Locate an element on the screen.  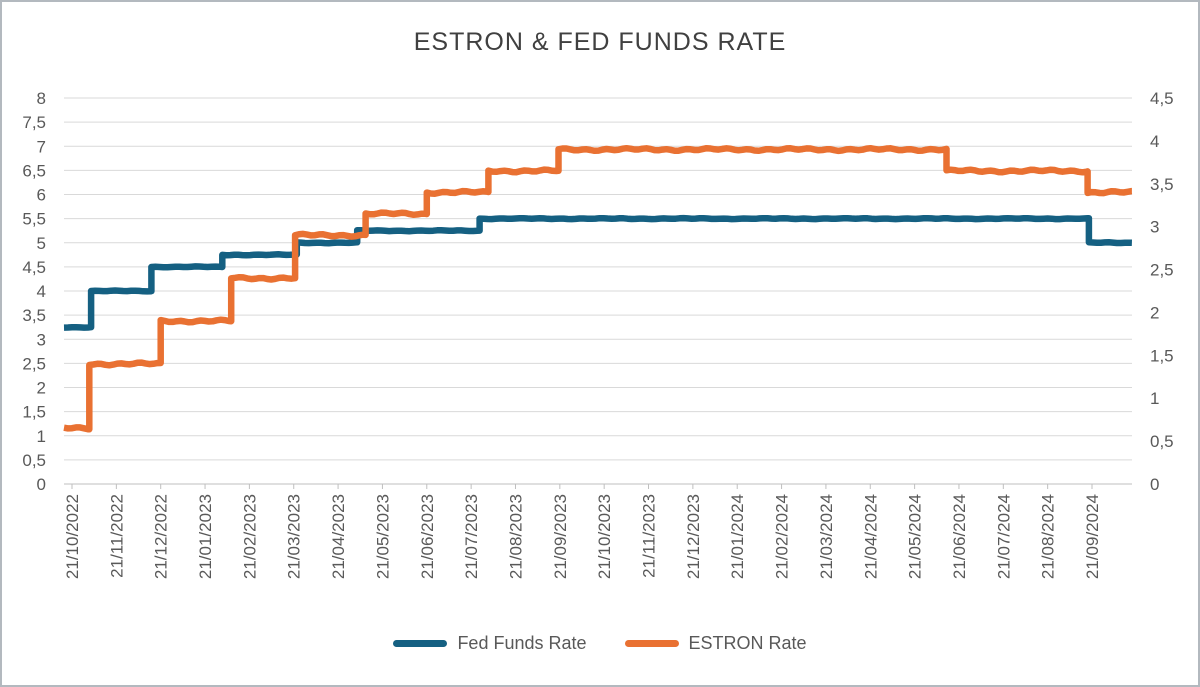
y-axis-left-label: 1,5 is located at coordinates (34, 412).